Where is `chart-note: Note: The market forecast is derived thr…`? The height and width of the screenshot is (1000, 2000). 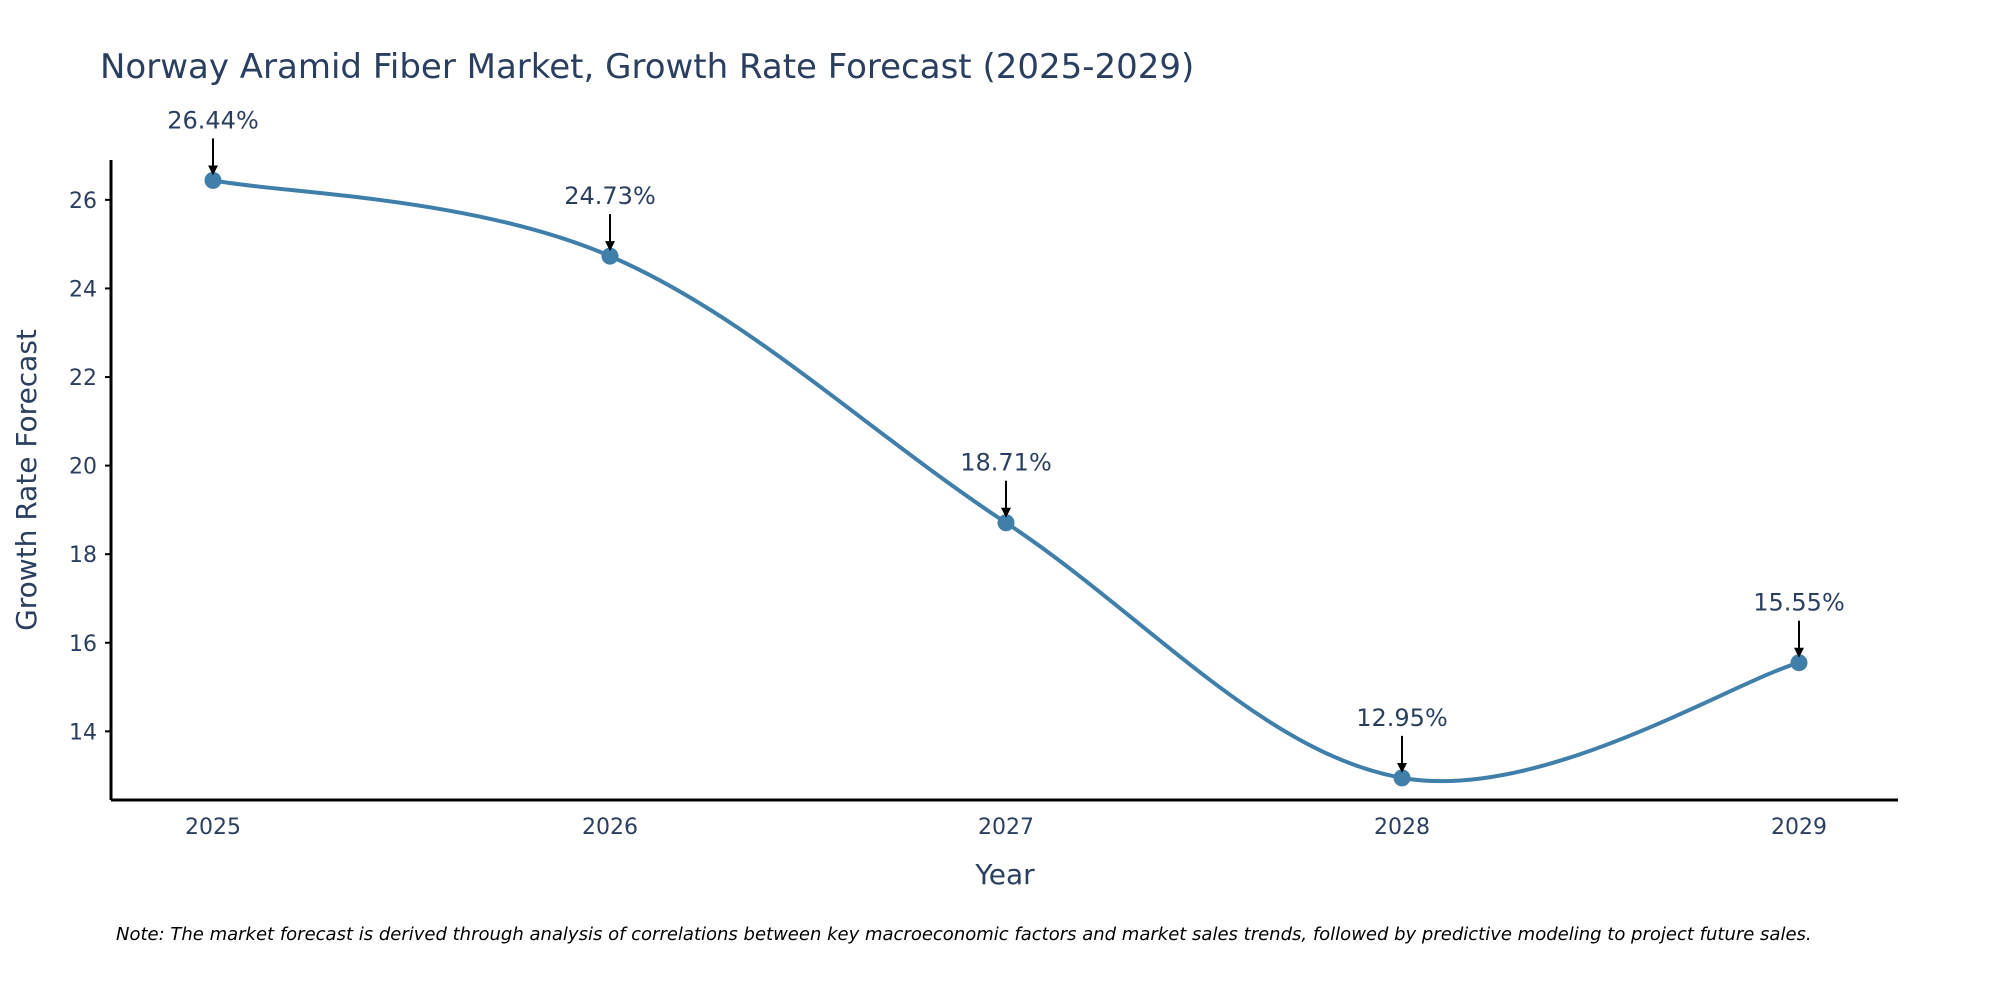 chart-note: Note: The market forecast is derived thr… is located at coordinates (964, 934).